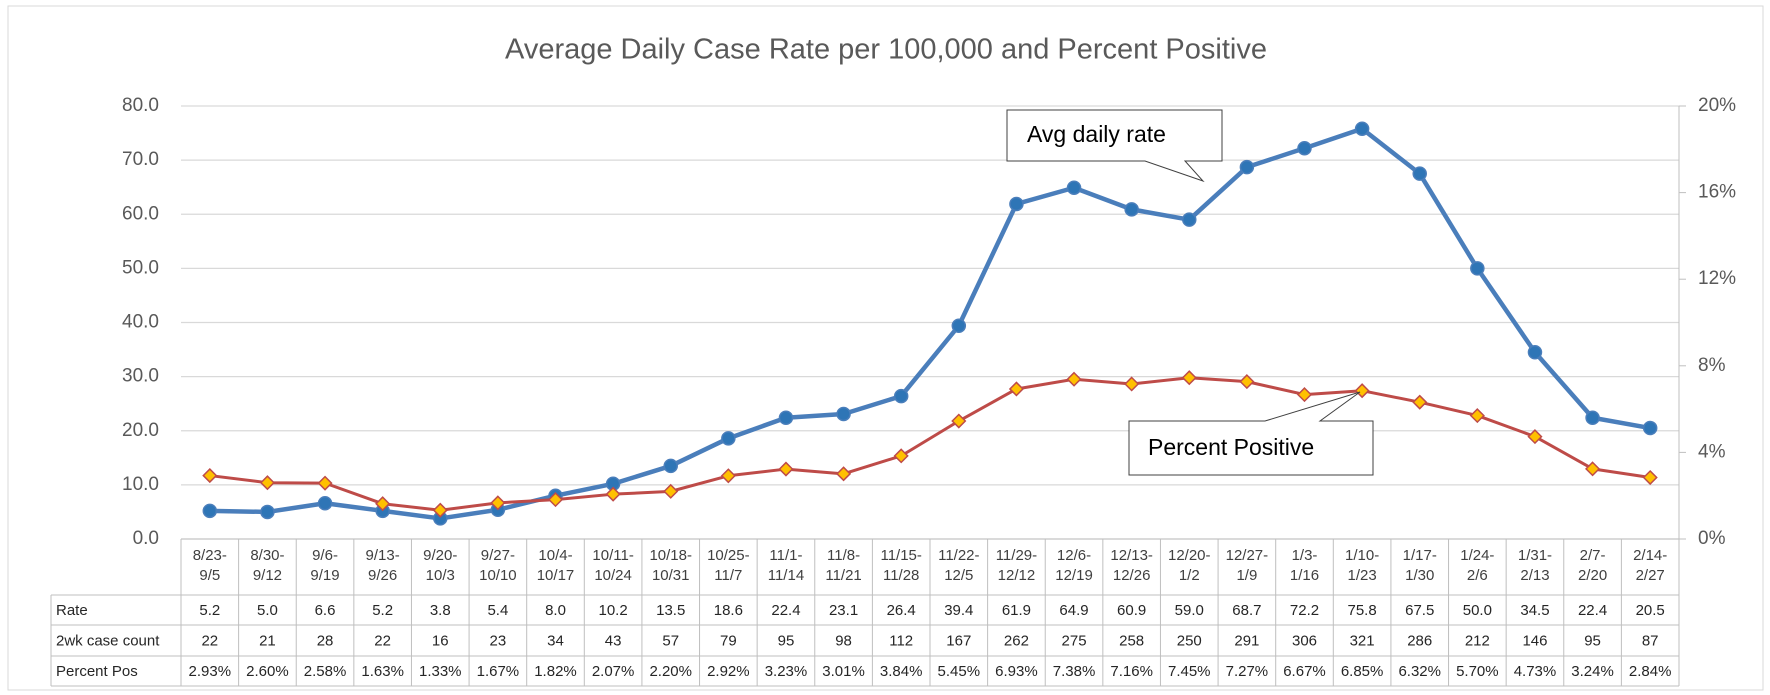 Image resolution: width=1770 pixels, height=695 pixels. I want to click on table-cell: 6.32%, so click(1419, 671).